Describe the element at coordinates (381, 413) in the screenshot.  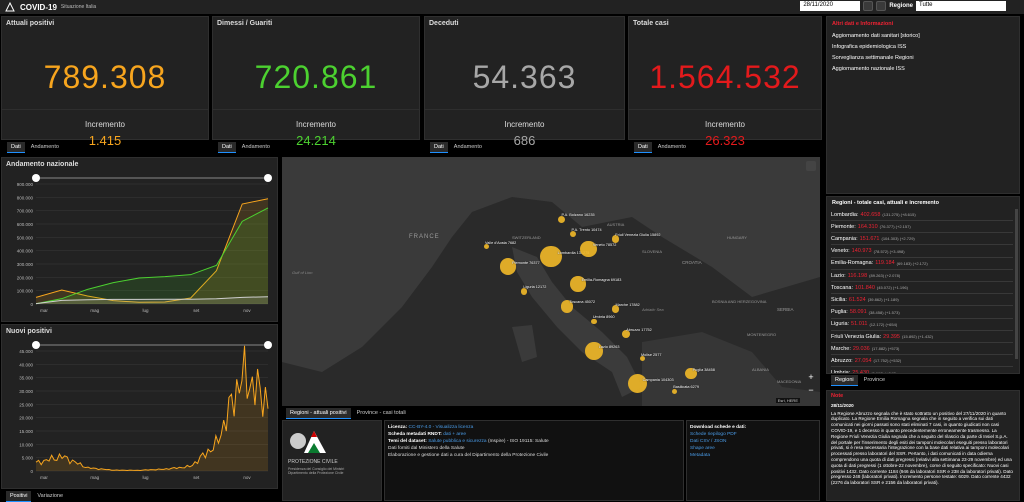
I see `tab-map-province: Province - casi totali` at that location.